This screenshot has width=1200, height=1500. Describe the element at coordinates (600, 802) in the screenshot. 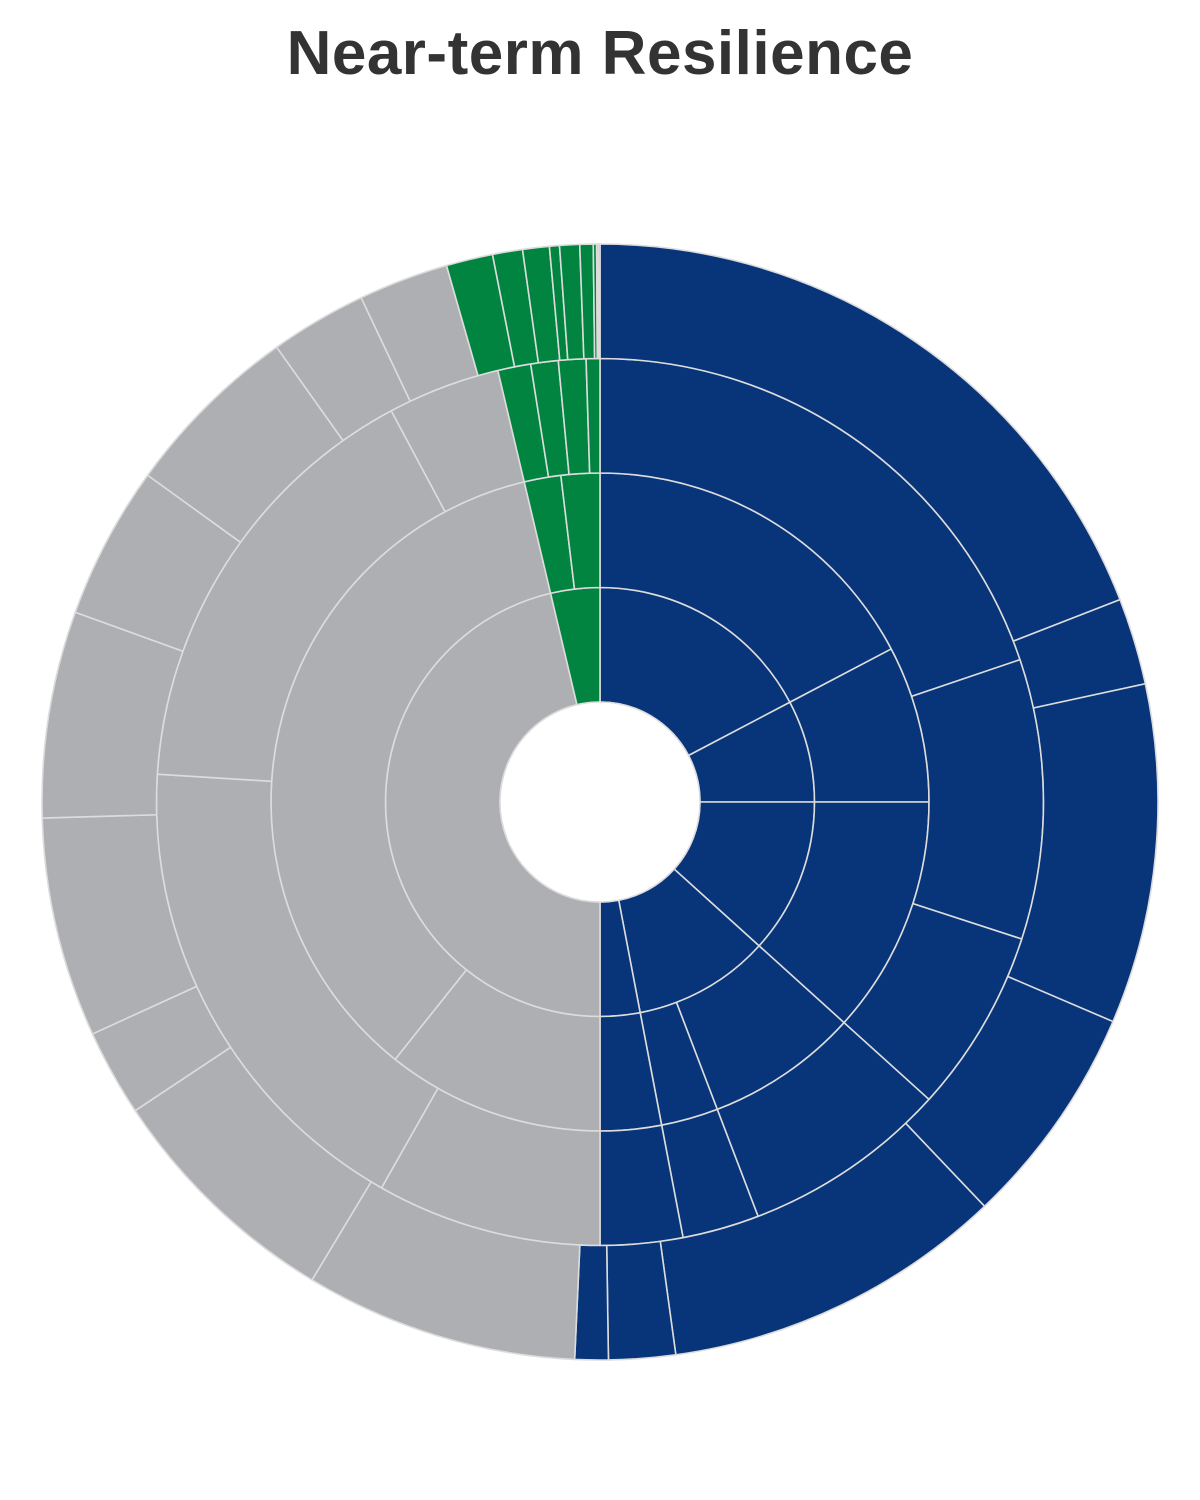

I see `center-hole` at that location.